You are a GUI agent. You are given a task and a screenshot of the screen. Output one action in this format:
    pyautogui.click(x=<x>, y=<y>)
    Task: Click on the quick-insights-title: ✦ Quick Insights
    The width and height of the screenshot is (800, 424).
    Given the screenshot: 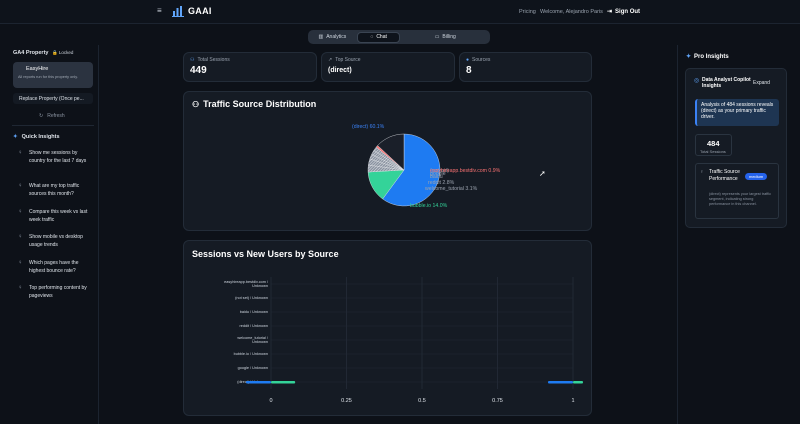 What is the action you would take?
    pyautogui.click(x=36, y=137)
    